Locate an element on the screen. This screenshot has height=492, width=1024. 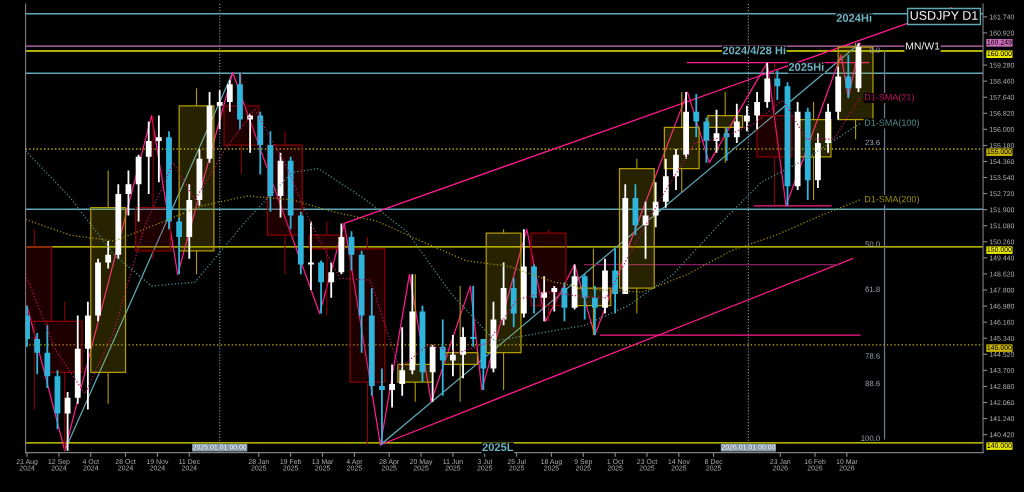
chart-title: USDJPY D1 is located at coordinates (944, 15).